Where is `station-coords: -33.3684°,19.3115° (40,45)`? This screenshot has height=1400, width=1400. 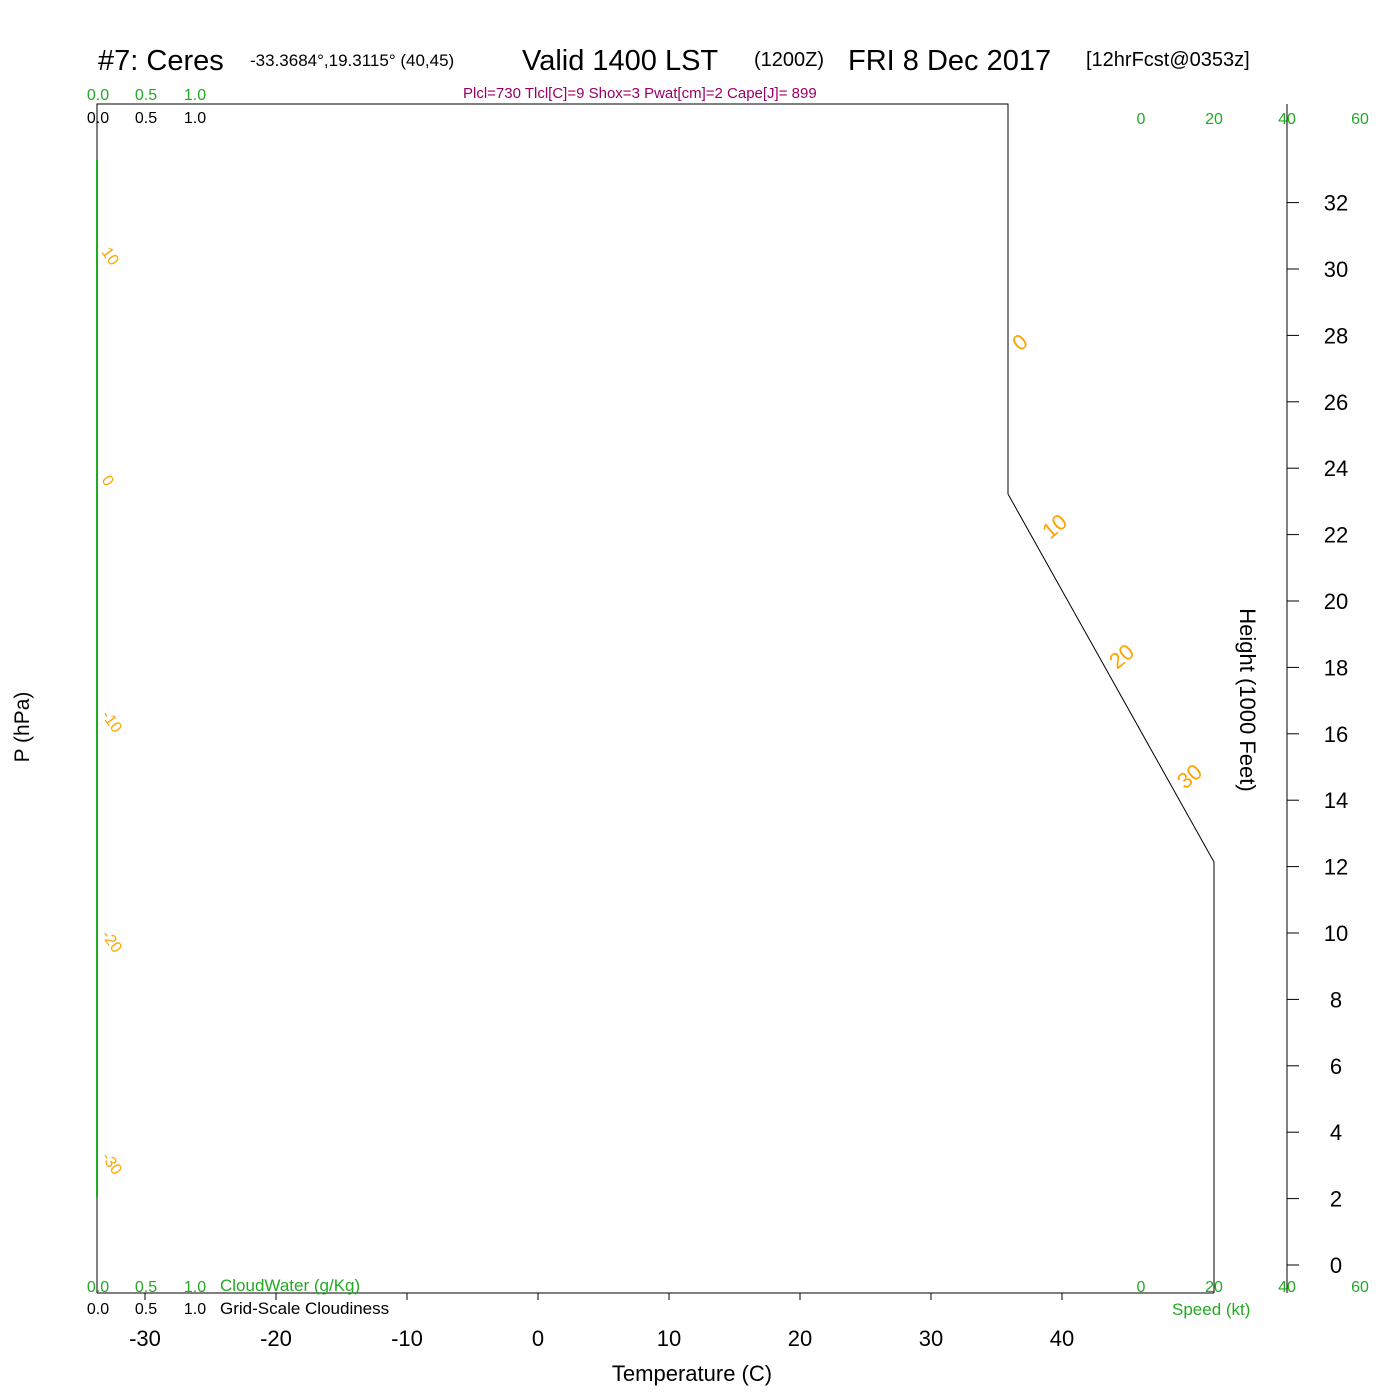 station-coords: -33.3684°,19.3115° (40,45) is located at coordinates (352, 60).